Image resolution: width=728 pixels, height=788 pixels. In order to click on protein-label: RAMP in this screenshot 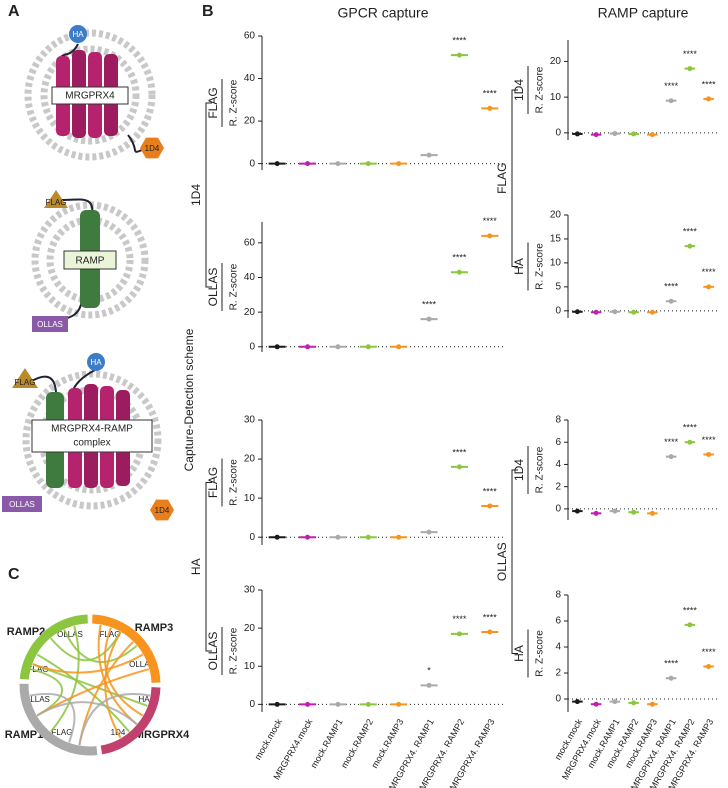, I will do `click(90, 261)`.